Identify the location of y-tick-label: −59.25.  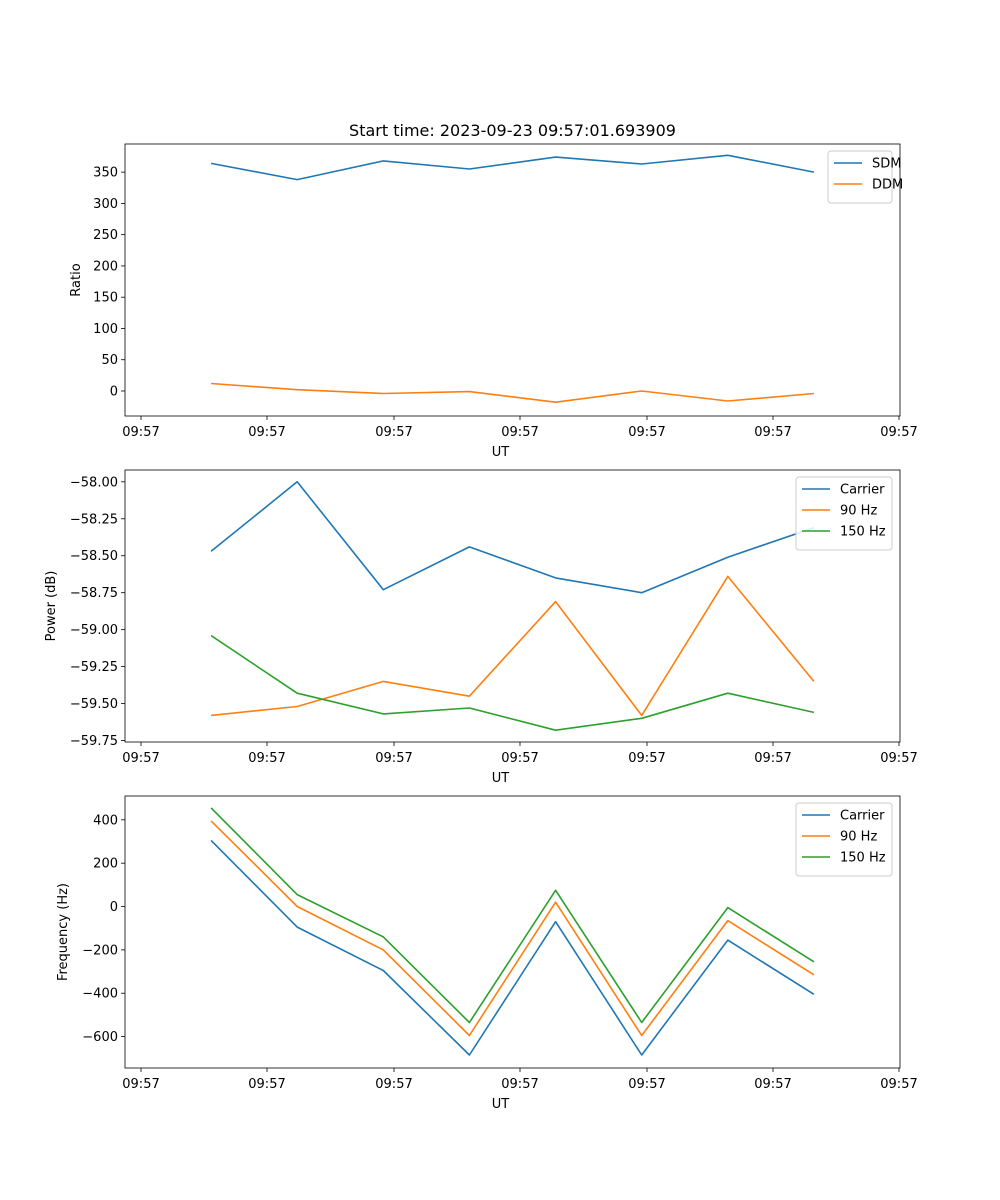
(94, 667).